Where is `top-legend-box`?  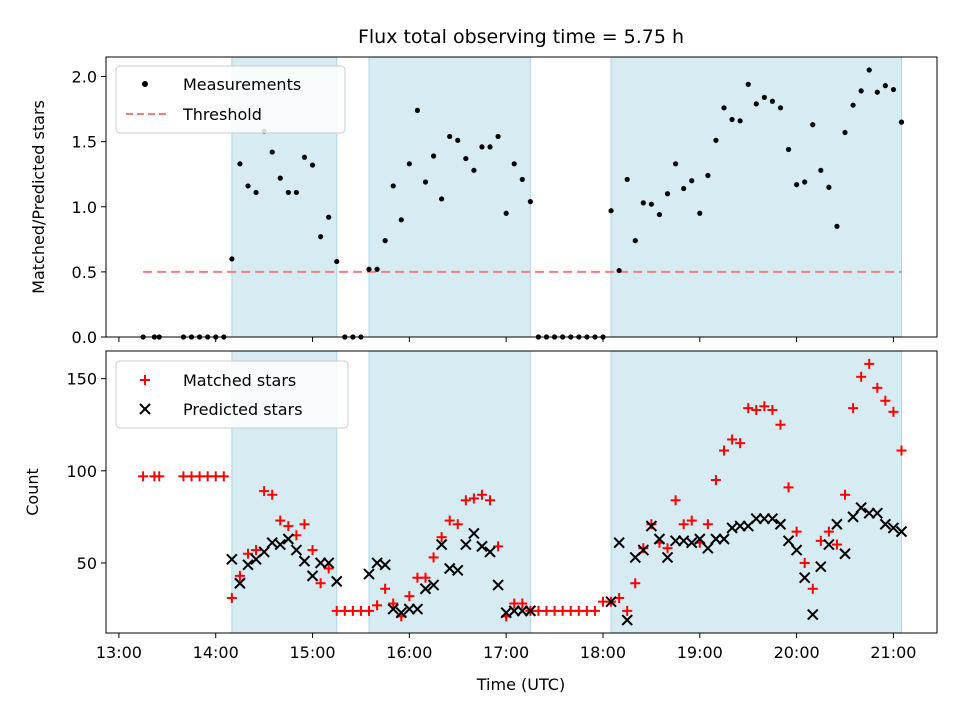
top-legend-box is located at coordinates (230, 99).